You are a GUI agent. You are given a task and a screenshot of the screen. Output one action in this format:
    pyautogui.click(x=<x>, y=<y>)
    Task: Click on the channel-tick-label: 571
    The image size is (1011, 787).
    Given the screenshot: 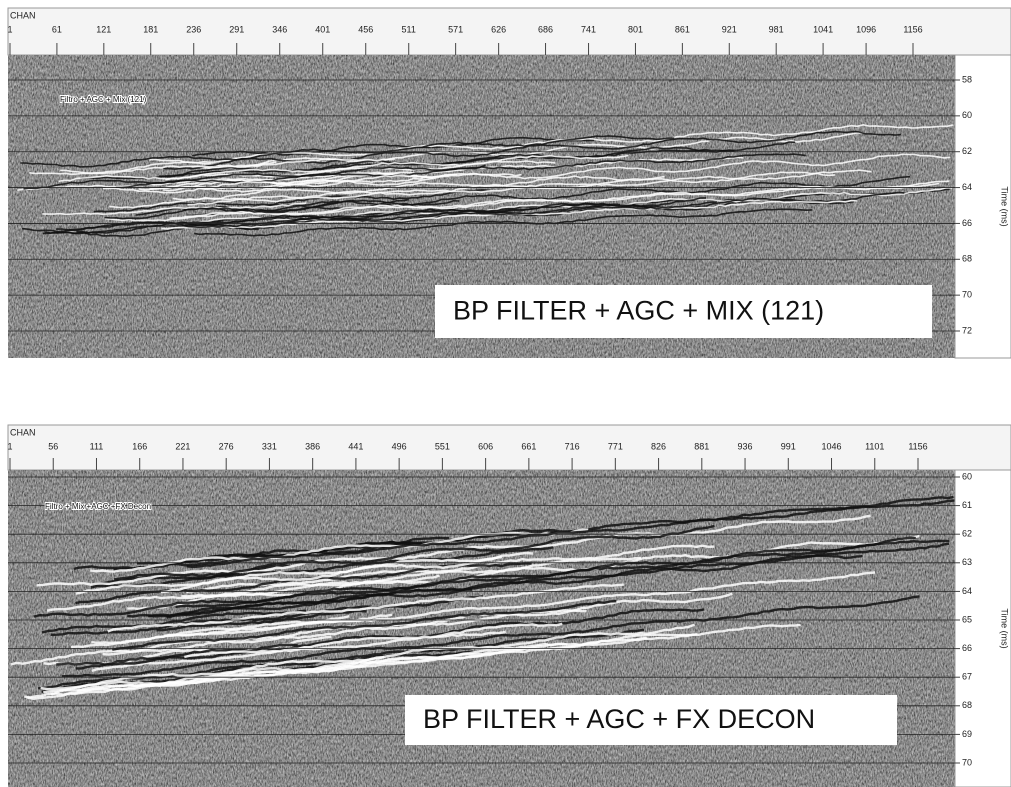 What is the action you would take?
    pyautogui.click(x=455, y=29)
    